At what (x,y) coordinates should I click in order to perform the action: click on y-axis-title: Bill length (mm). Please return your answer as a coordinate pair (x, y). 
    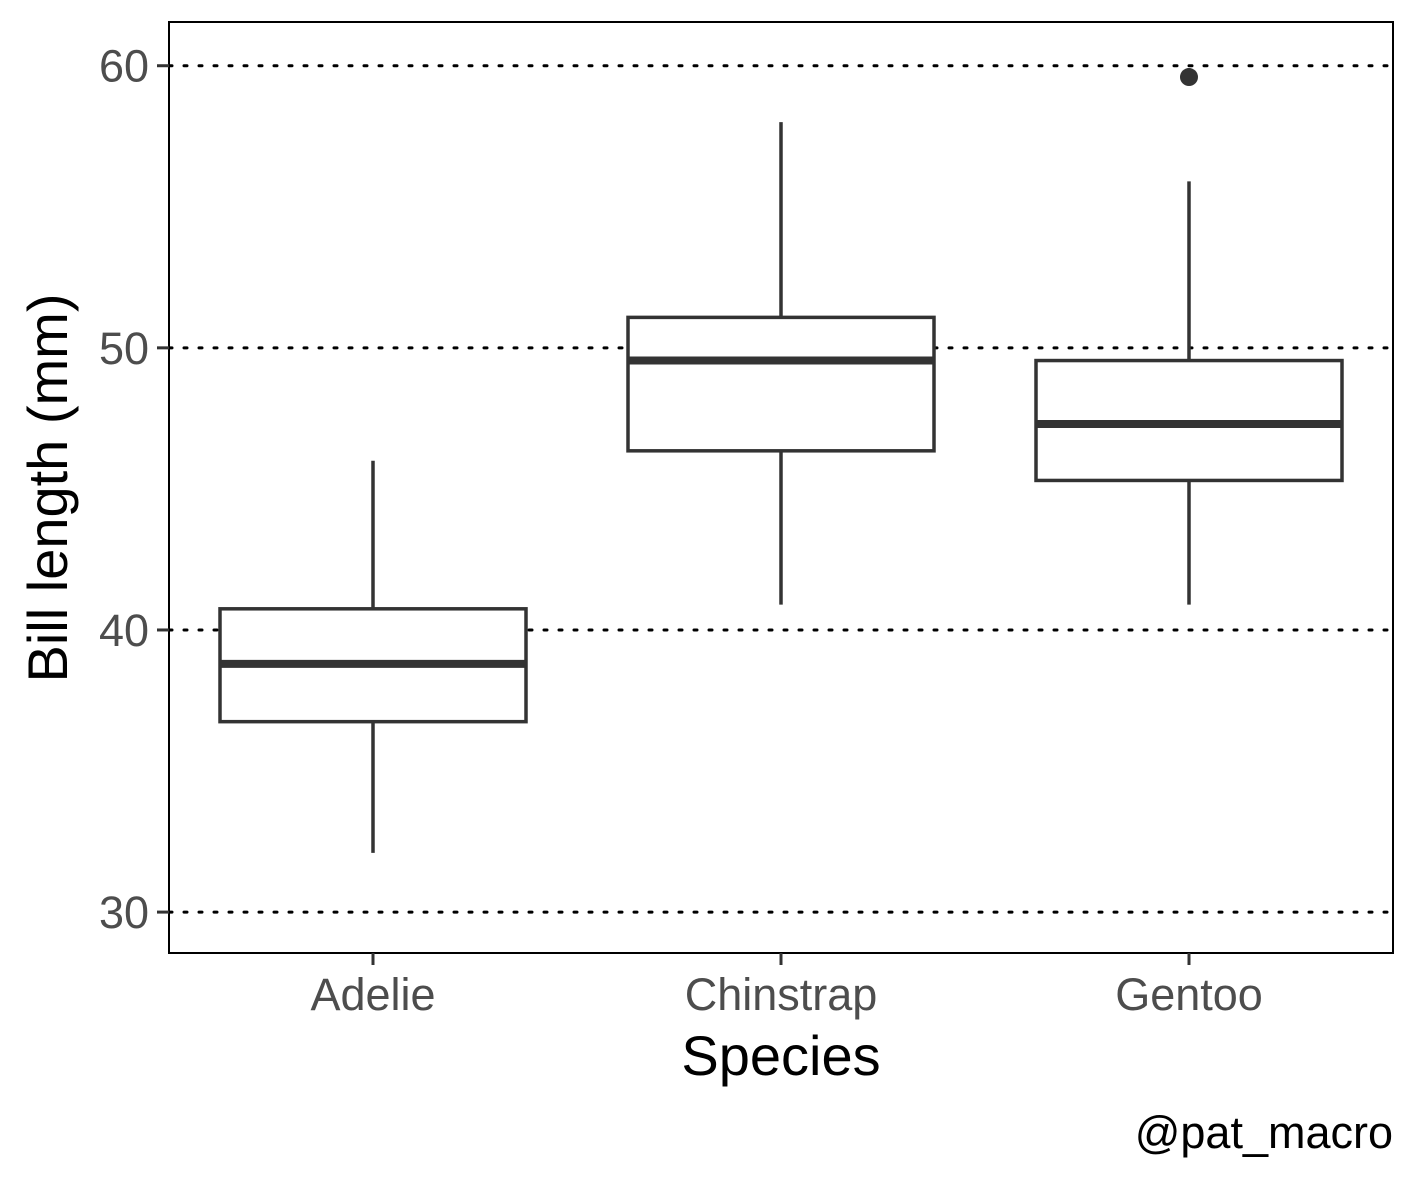
    Looking at the image, I should click on (47, 488).